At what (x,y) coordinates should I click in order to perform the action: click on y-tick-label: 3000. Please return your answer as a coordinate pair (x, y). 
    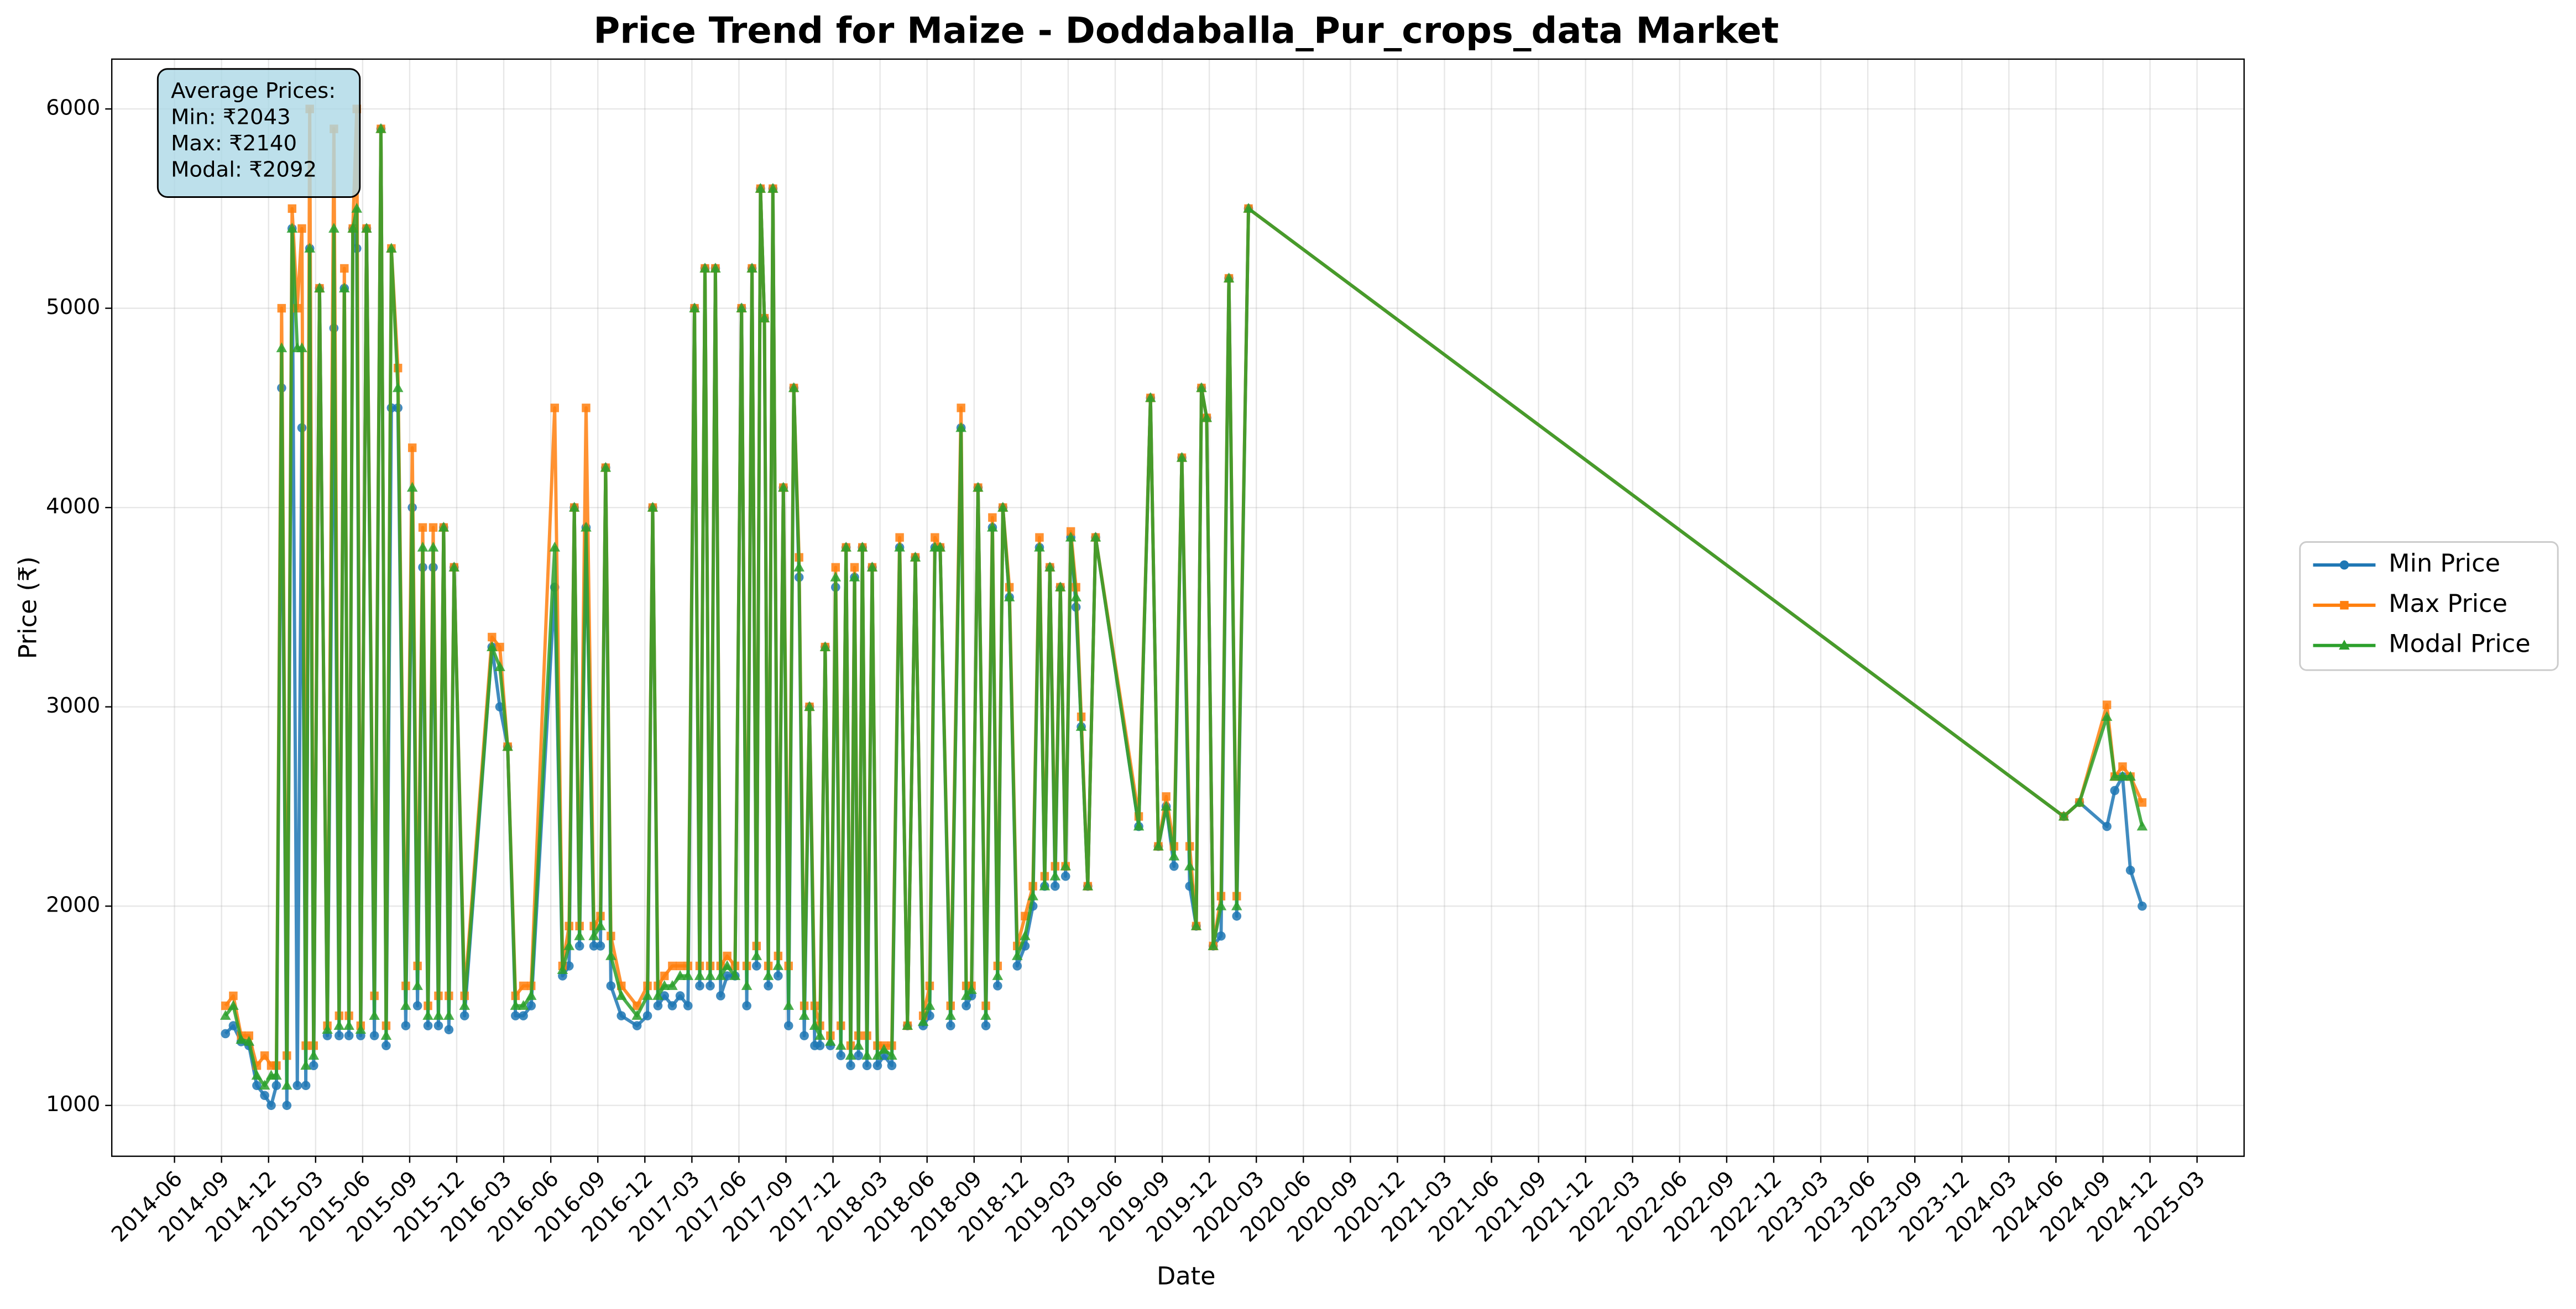
    Looking at the image, I should click on (73, 705).